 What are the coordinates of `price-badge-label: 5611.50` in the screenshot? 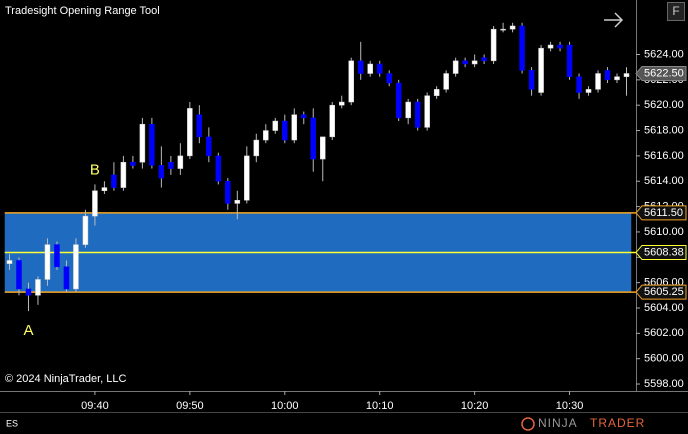 It's located at (663, 213).